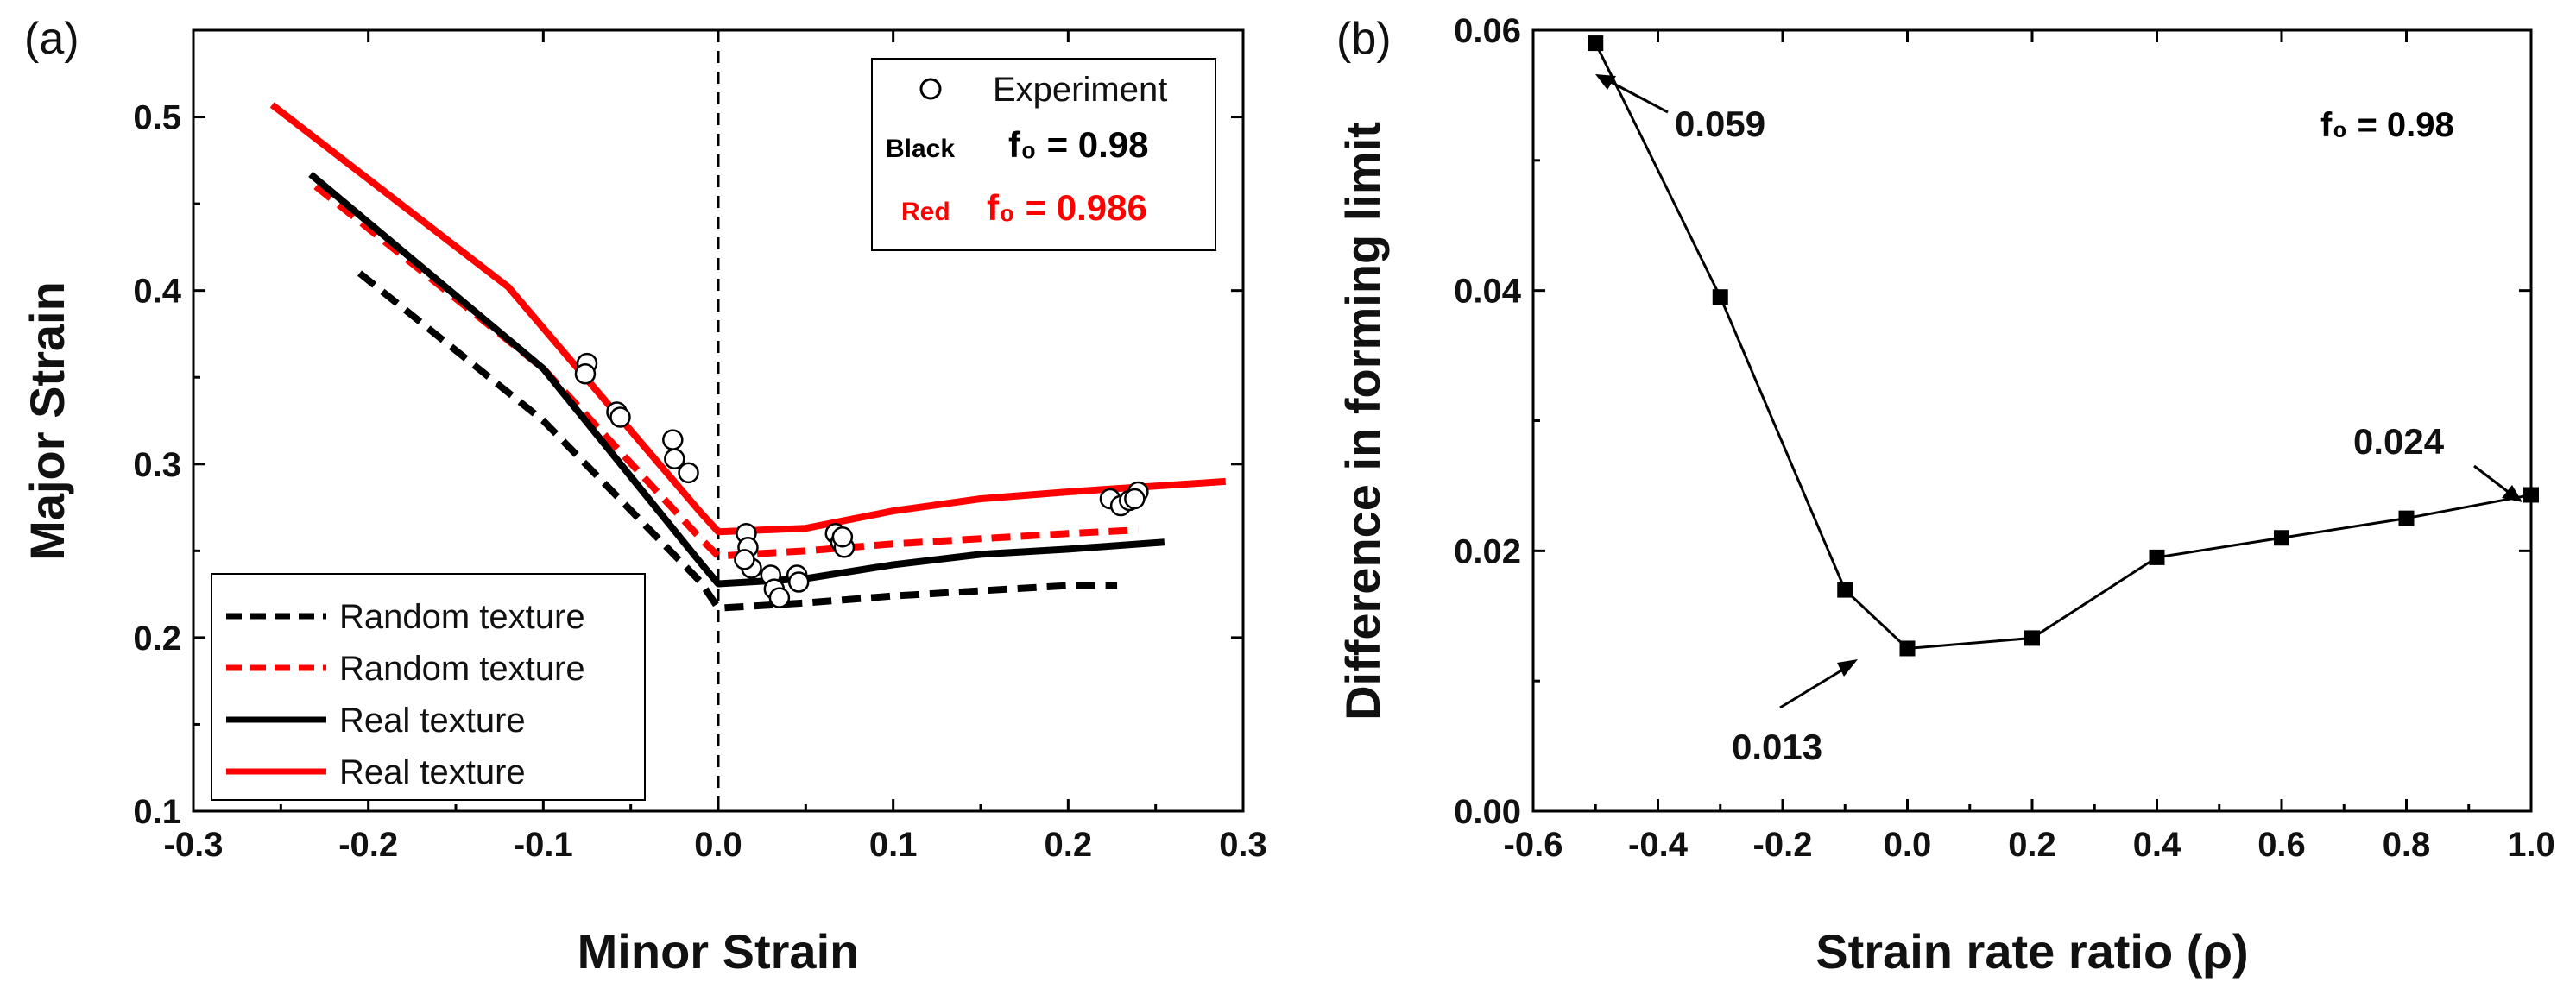  Describe the element at coordinates (930, 89) in the screenshot. I see `experiment-marker-icon` at that location.